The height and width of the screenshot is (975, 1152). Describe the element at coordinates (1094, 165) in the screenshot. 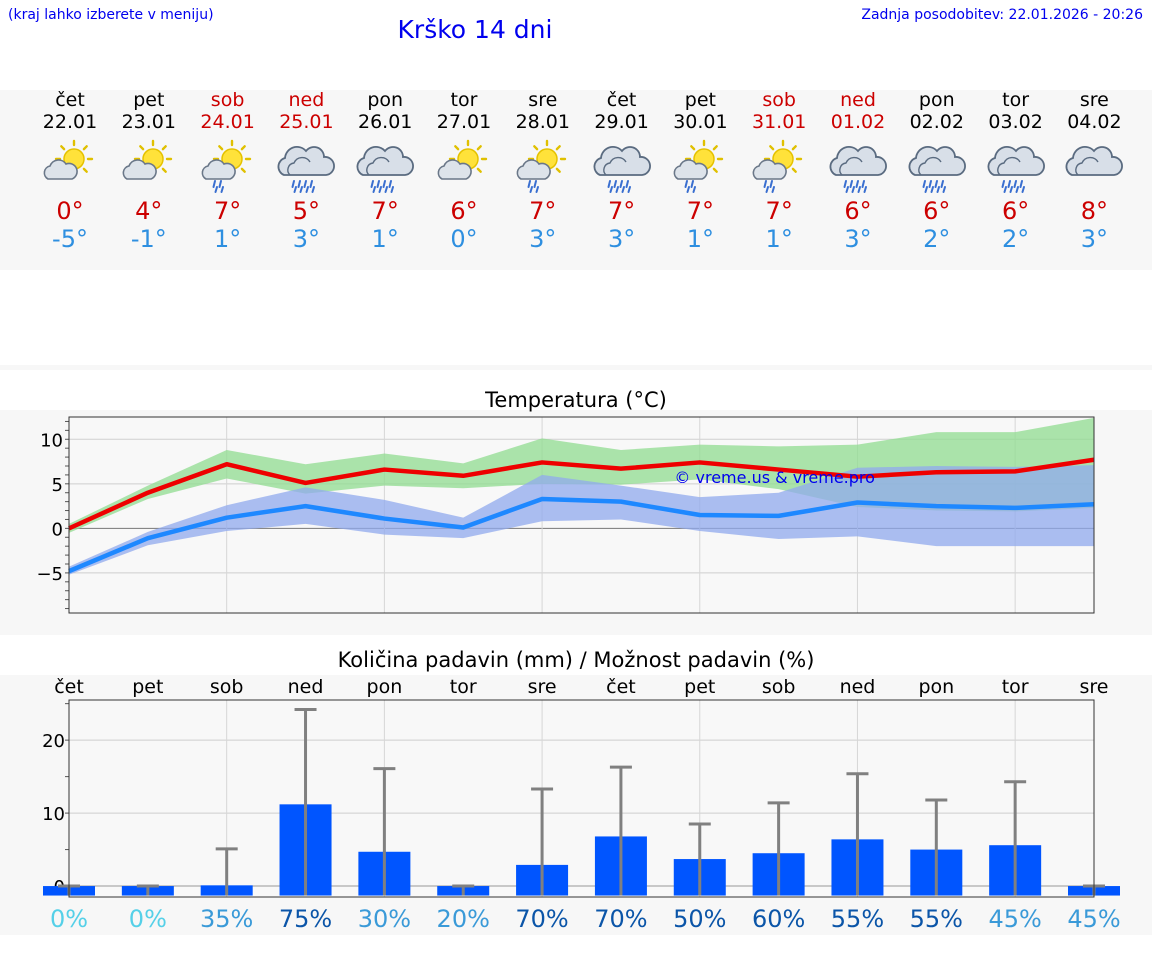

I see `cloud-icon` at that location.